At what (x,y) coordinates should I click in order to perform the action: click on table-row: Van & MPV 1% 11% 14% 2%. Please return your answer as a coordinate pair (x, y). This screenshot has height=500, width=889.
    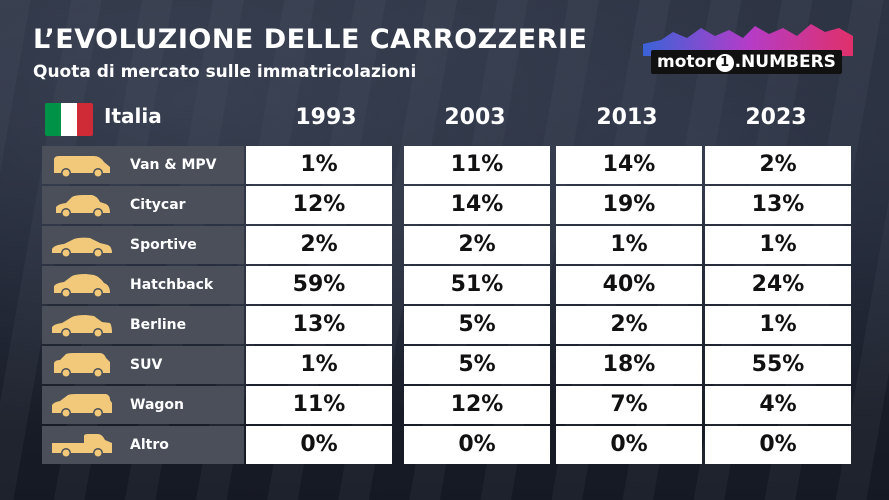
    Looking at the image, I should click on (446, 165).